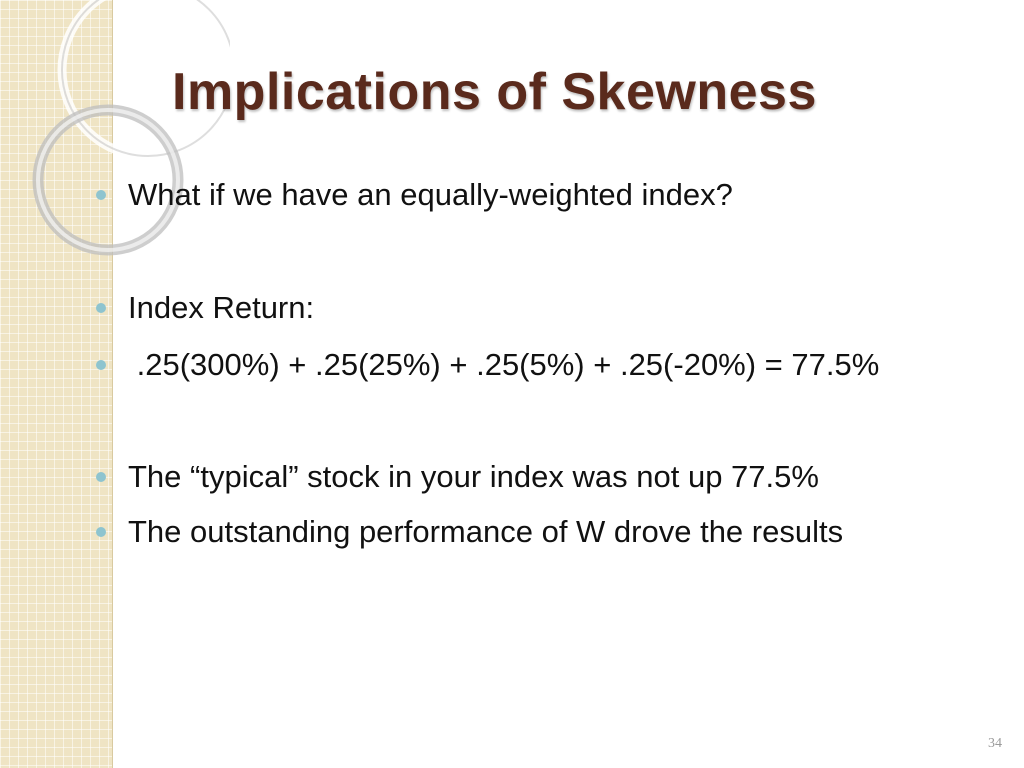 The height and width of the screenshot is (768, 1024). I want to click on bullet-item: Index Return:, so click(205, 308).